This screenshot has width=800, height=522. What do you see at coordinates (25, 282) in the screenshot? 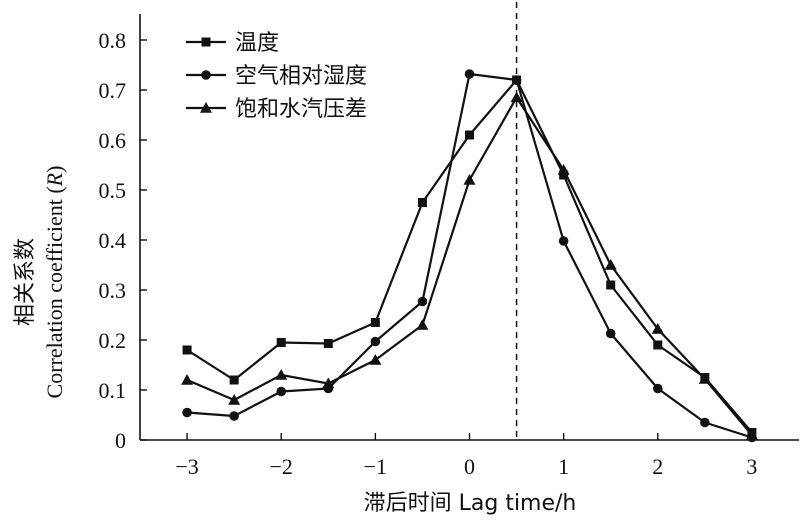
I see `y-axis-title-cn: 相关系数` at bounding box center [25, 282].